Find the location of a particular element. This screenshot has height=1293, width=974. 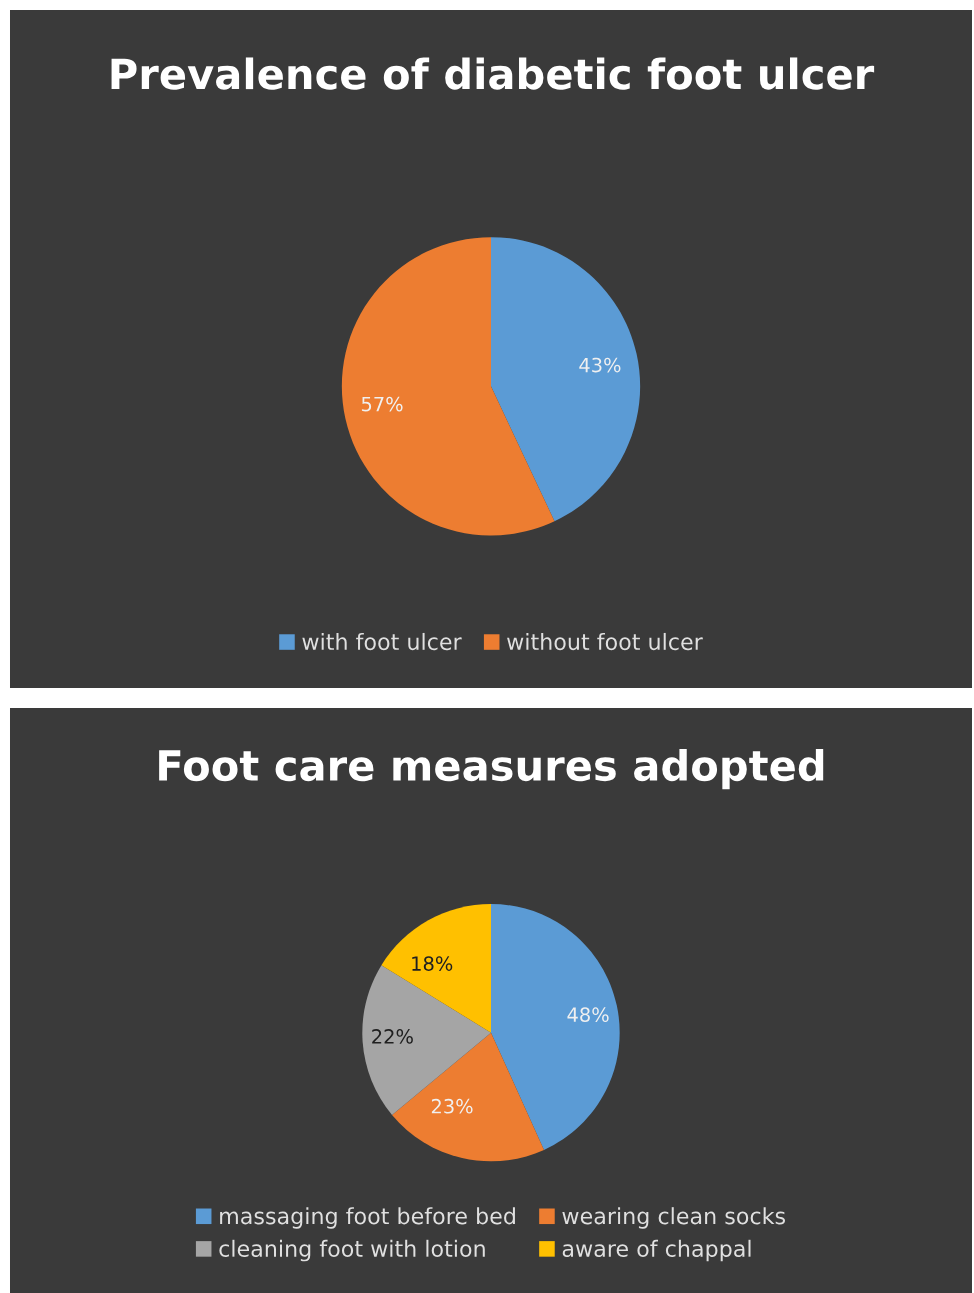

legend-label: aware of chappal is located at coordinates (656, 1250).